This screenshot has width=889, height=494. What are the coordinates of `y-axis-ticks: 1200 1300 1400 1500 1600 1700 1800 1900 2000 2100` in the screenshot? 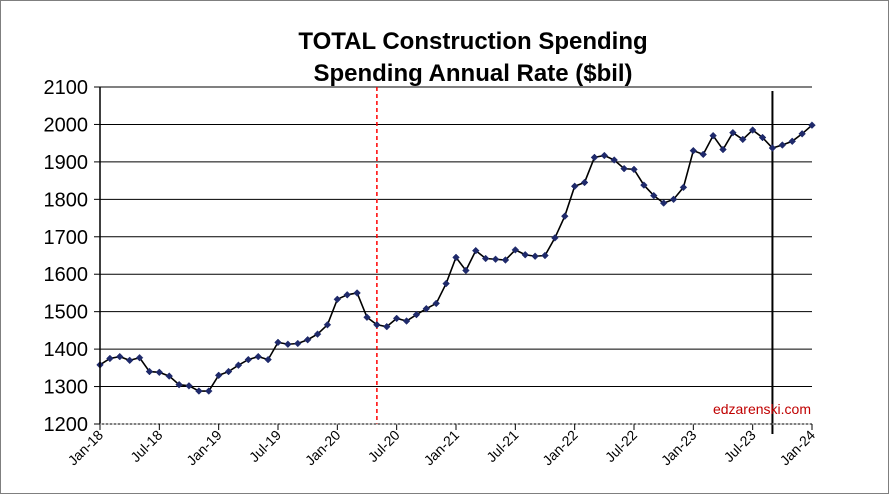 It's located at (72, 256).